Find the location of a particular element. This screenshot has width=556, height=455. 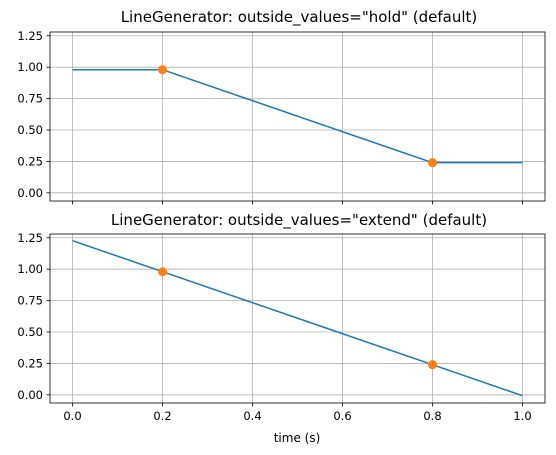

x-axis-label: time (s) is located at coordinates (297, 438).